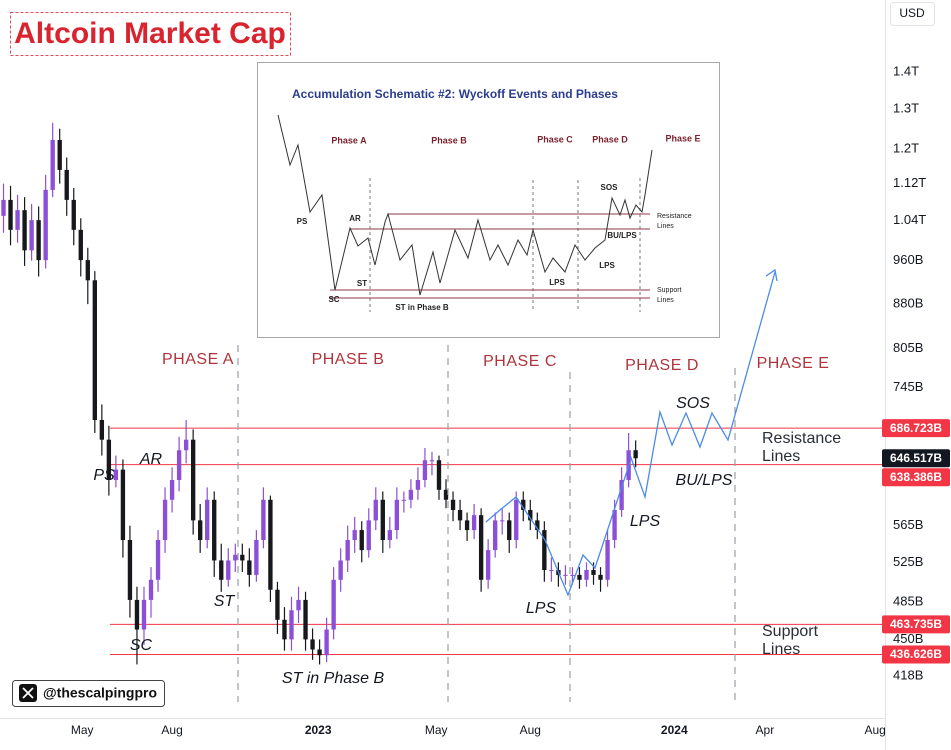  Describe the element at coordinates (225, 601) in the screenshot. I see `event-label: ST` at that location.